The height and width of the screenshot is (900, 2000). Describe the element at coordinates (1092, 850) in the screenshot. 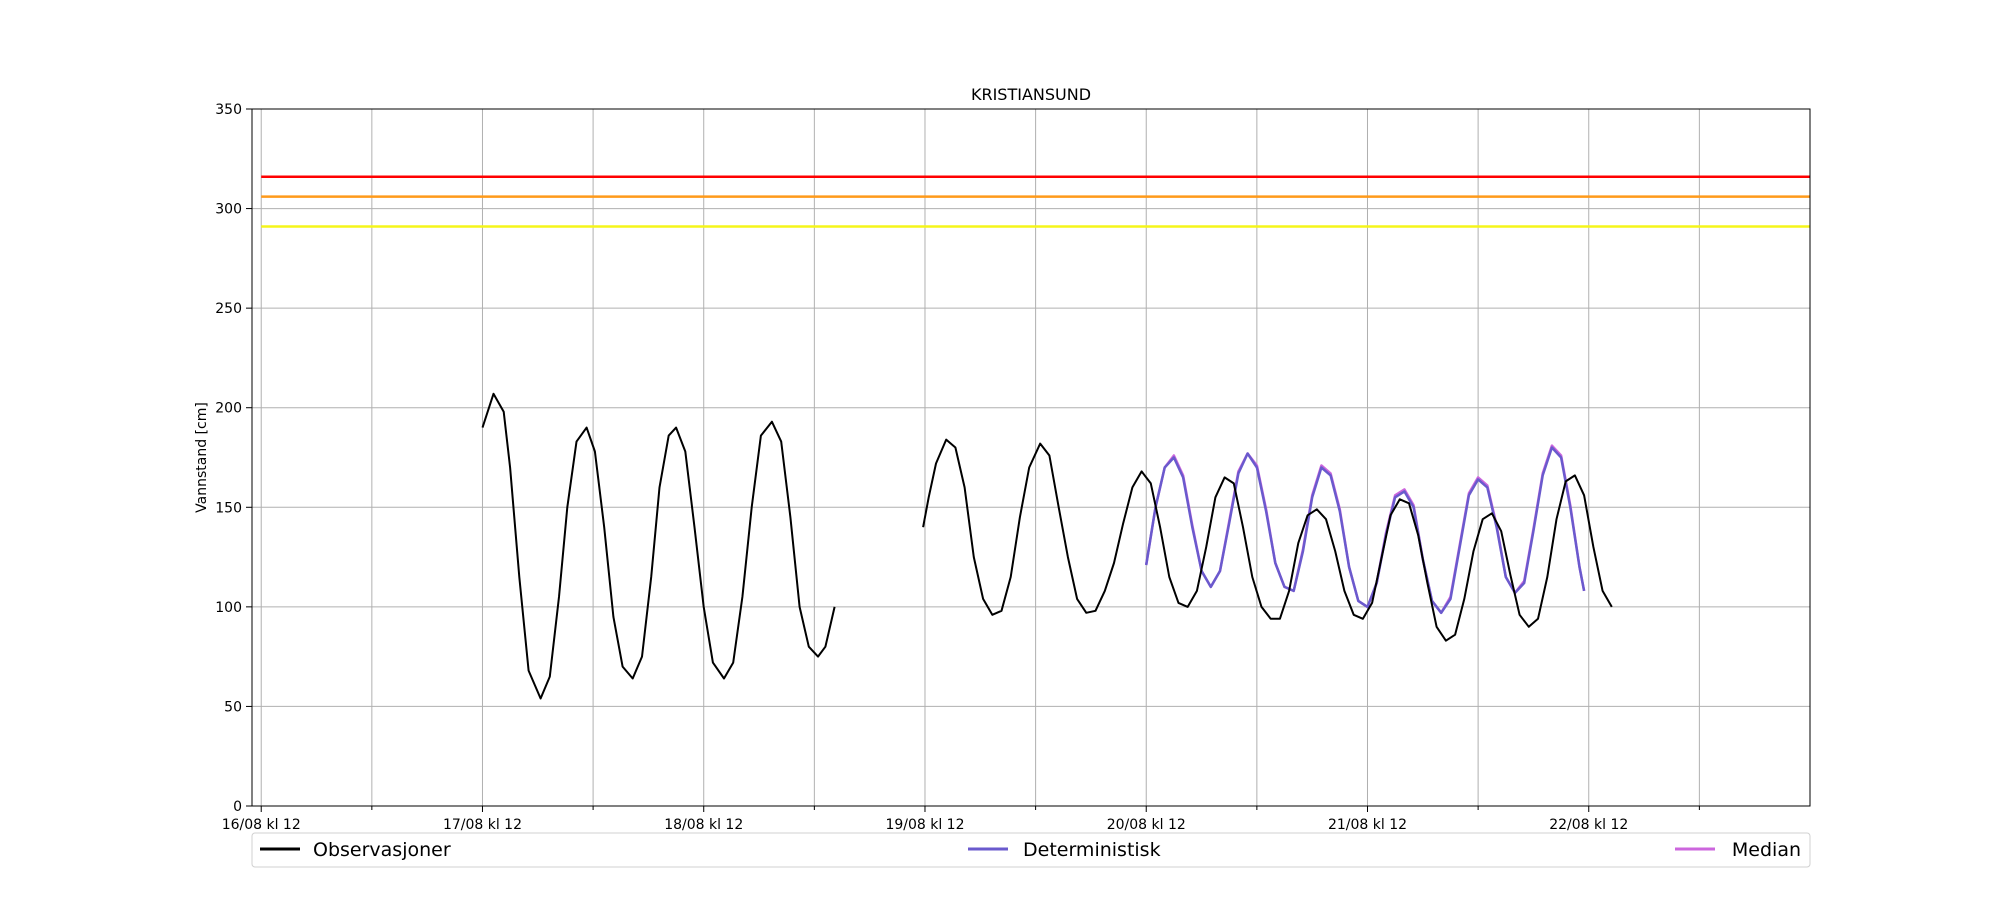

I see `legend-label: Deterministisk` at that location.